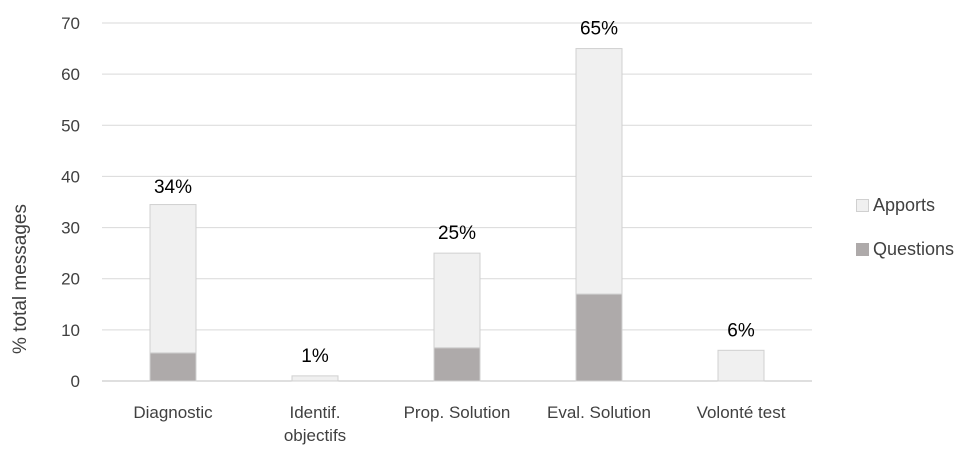  I want to click on y-tick-label: 40, so click(70, 176).